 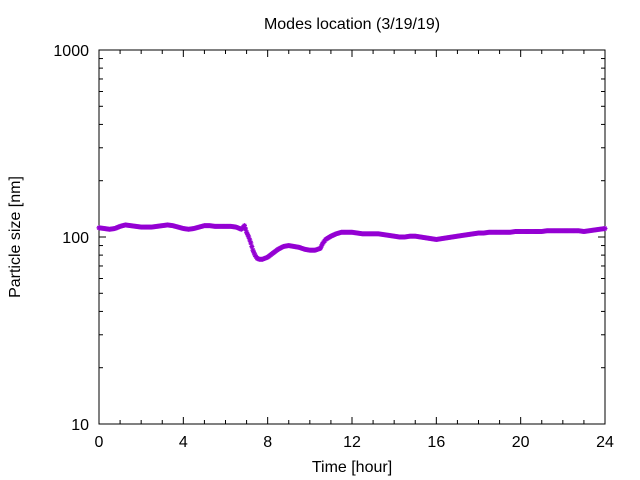 What do you see at coordinates (75, 238) in the screenshot?
I see `y-tick-label: 100` at bounding box center [75, 238].